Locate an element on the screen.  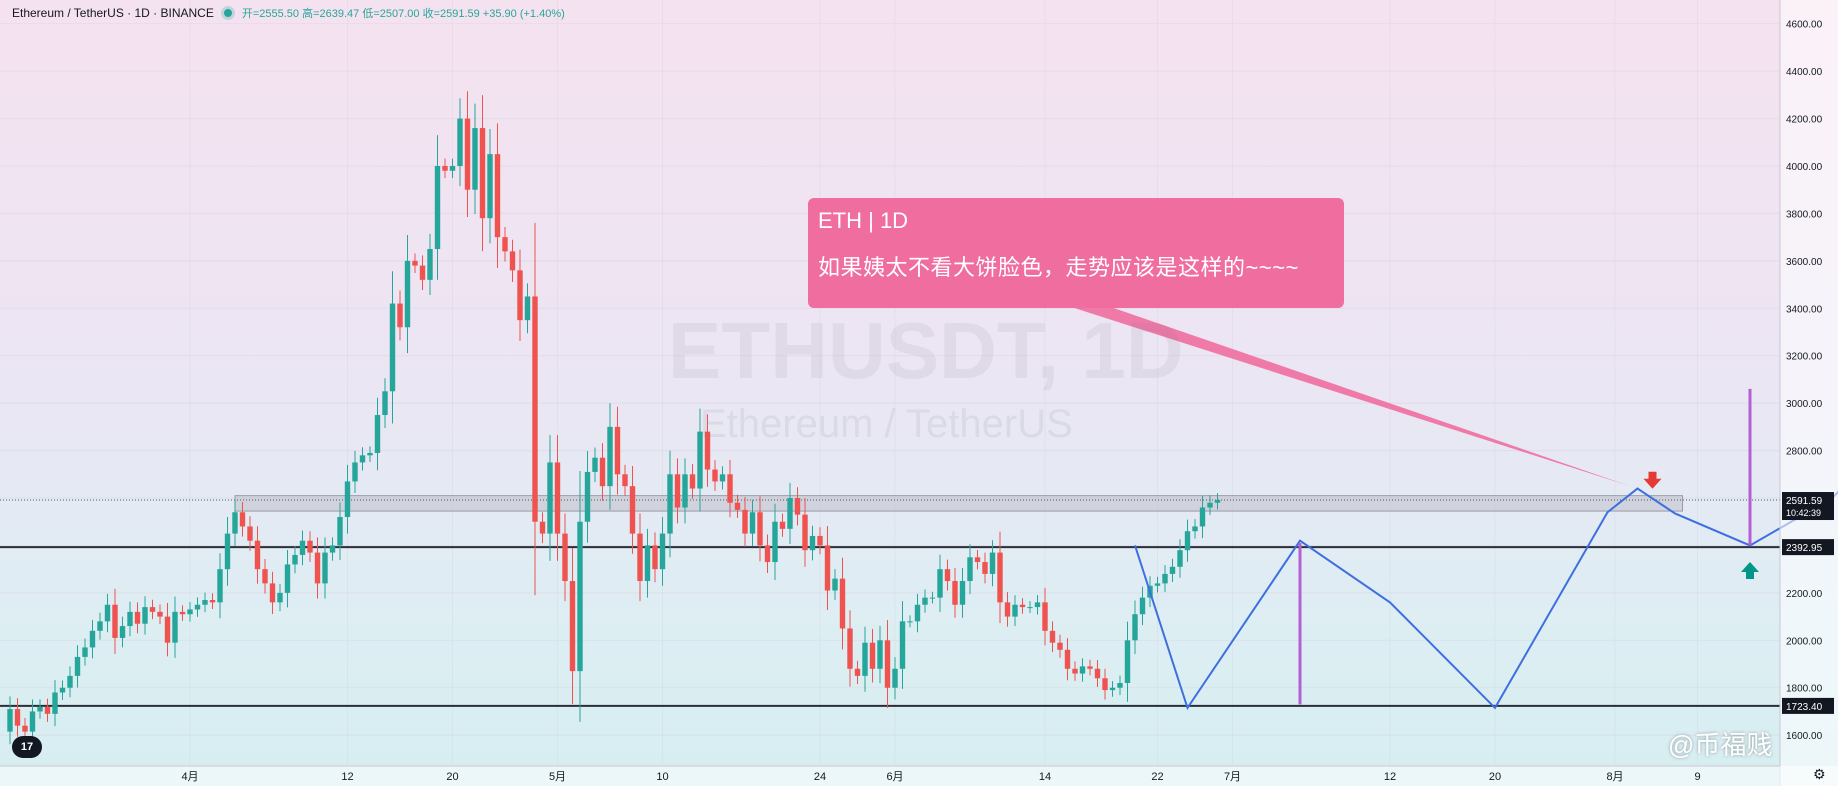
arrow-up-icon is located at coordinates (1750, 571).